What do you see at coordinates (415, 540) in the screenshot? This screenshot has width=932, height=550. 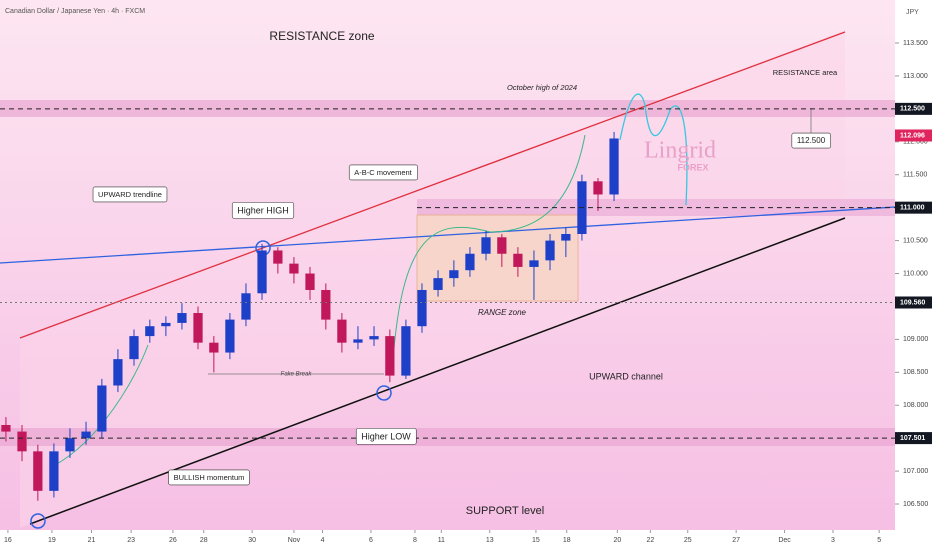 I see `x-tick-label: 8` at bounding box center [415, 540].